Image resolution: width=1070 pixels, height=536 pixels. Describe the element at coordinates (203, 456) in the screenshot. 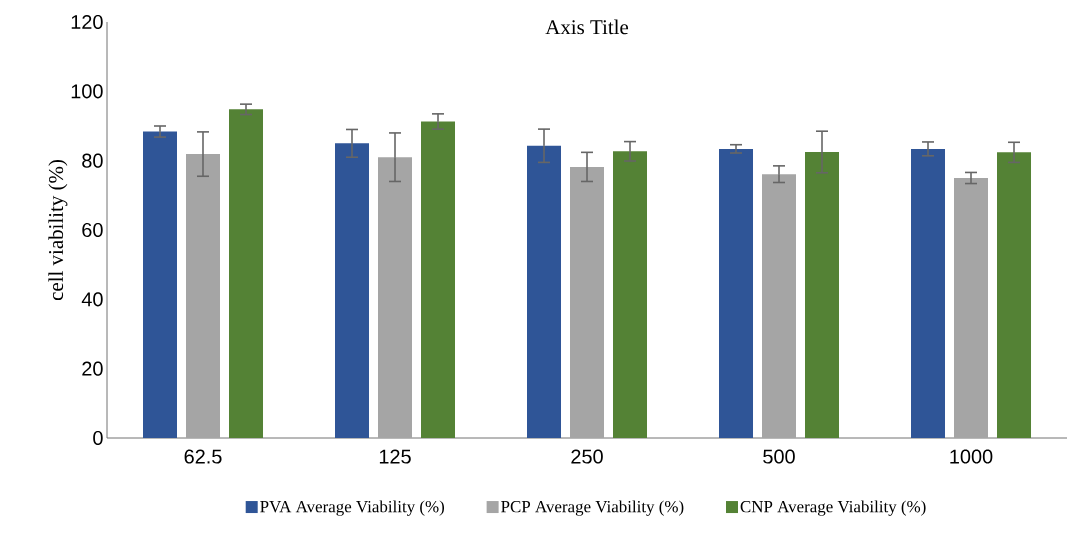

I see `x-tick-label: 62.5` at that location.